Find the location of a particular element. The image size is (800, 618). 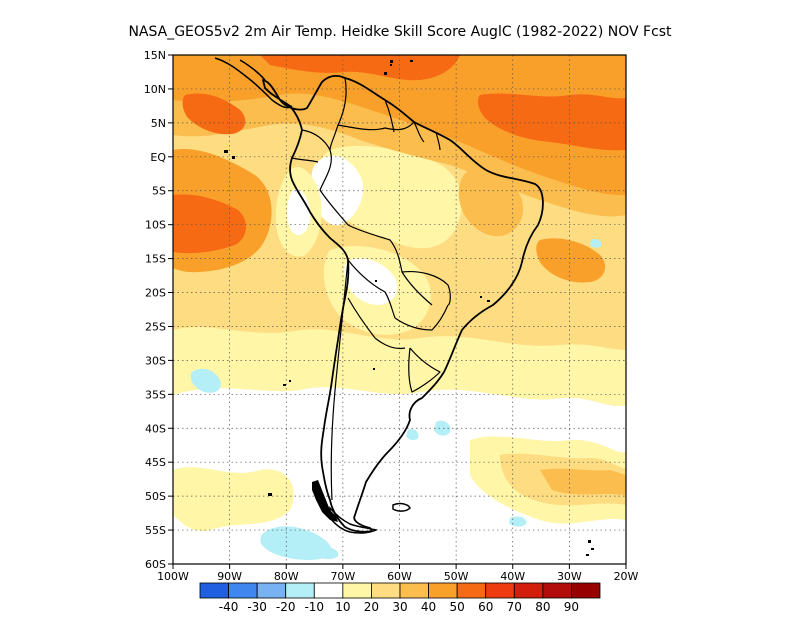

colorbar-label: -30 is located at coordinates (257, 607).